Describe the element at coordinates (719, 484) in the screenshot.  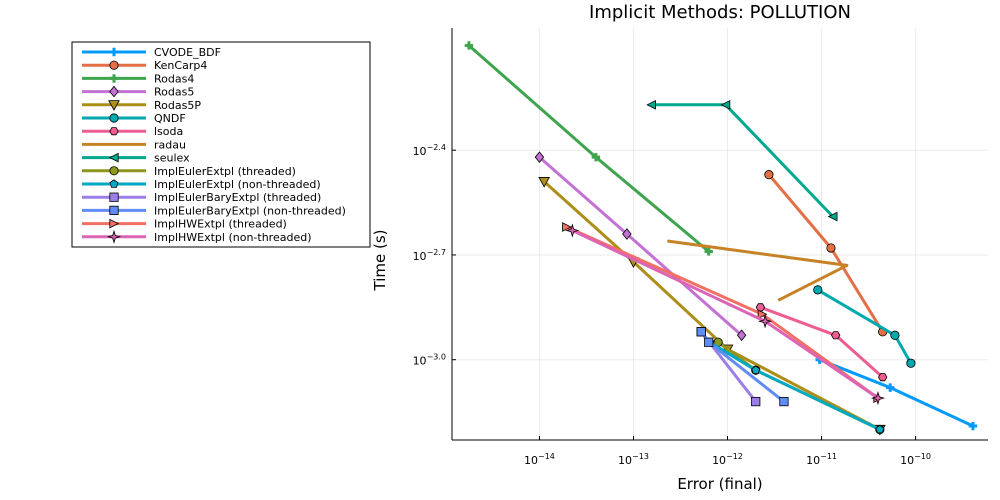
I see `x-axis-label: Error (final)` at that location.